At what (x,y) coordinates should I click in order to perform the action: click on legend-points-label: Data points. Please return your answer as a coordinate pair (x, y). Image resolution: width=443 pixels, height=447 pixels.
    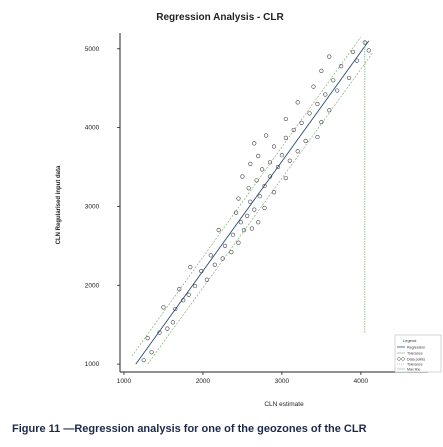
    Looking at the image, I should click on (416, 360).